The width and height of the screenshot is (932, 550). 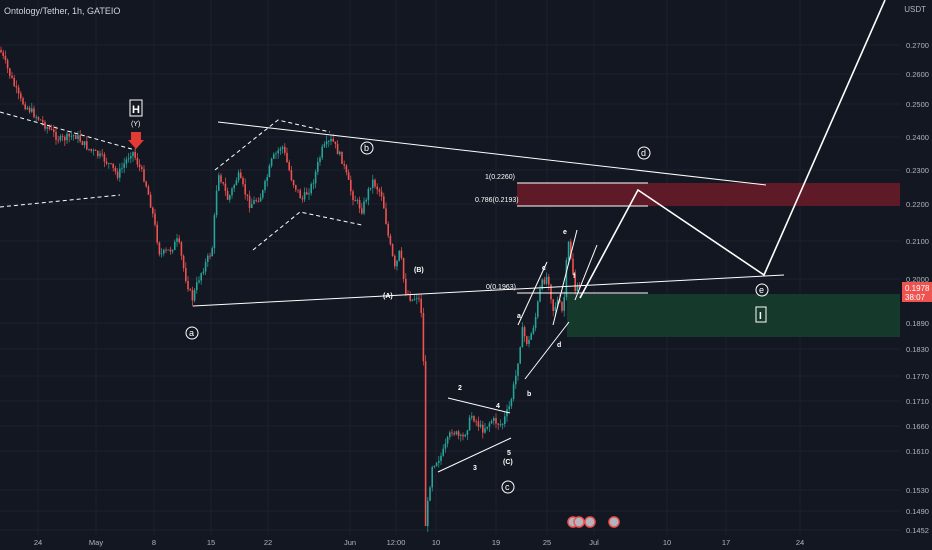 What do you see at coordinates (396, 542) in the screenshot?
I see `time-tick-label: 12:00` at bounding box center [396, 542].